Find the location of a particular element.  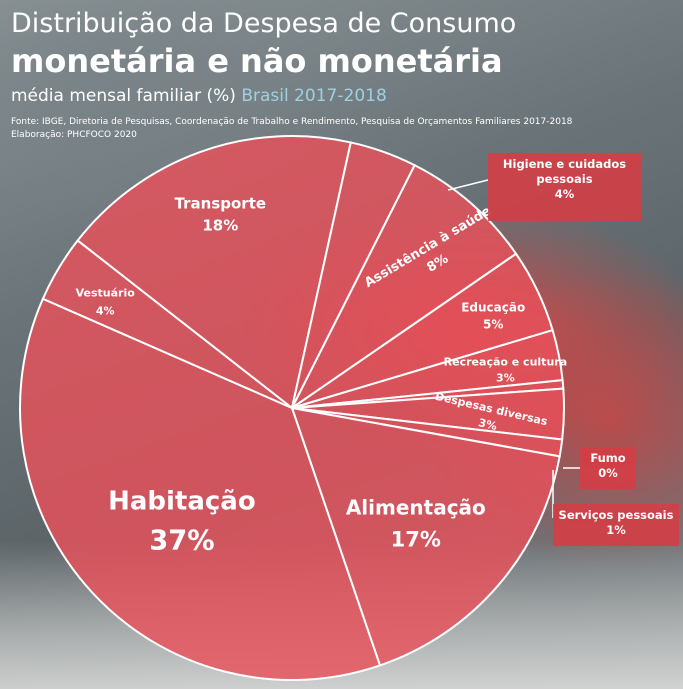

callout-fumo: Fumo 0% is located at coordinates (608, 468).